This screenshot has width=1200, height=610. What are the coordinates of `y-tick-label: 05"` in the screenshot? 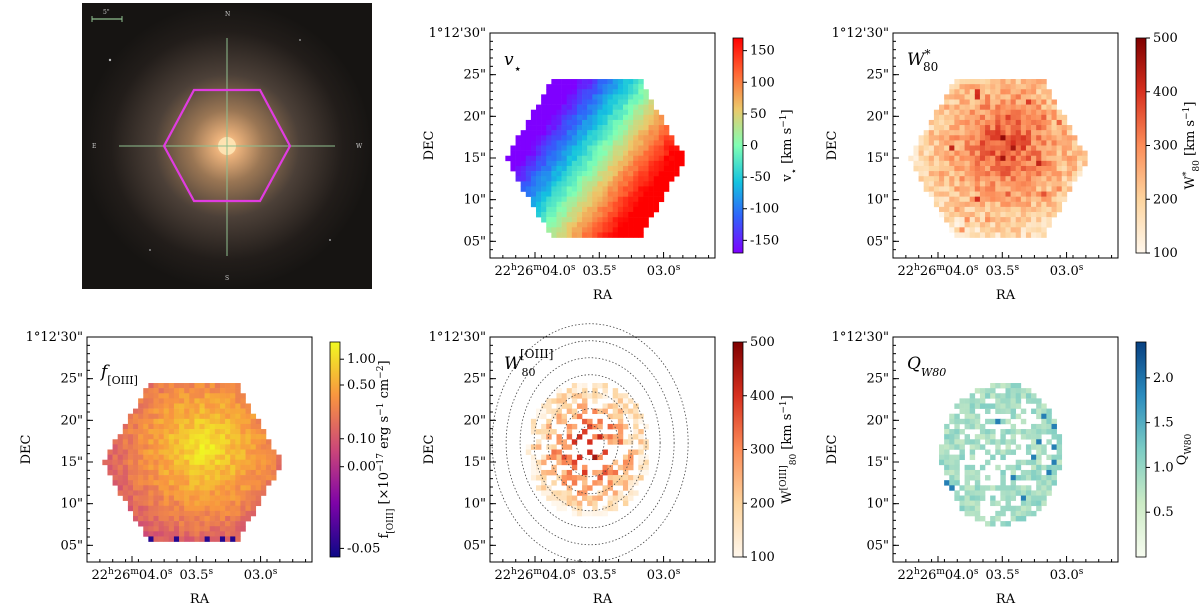 It's located at (71, 545).